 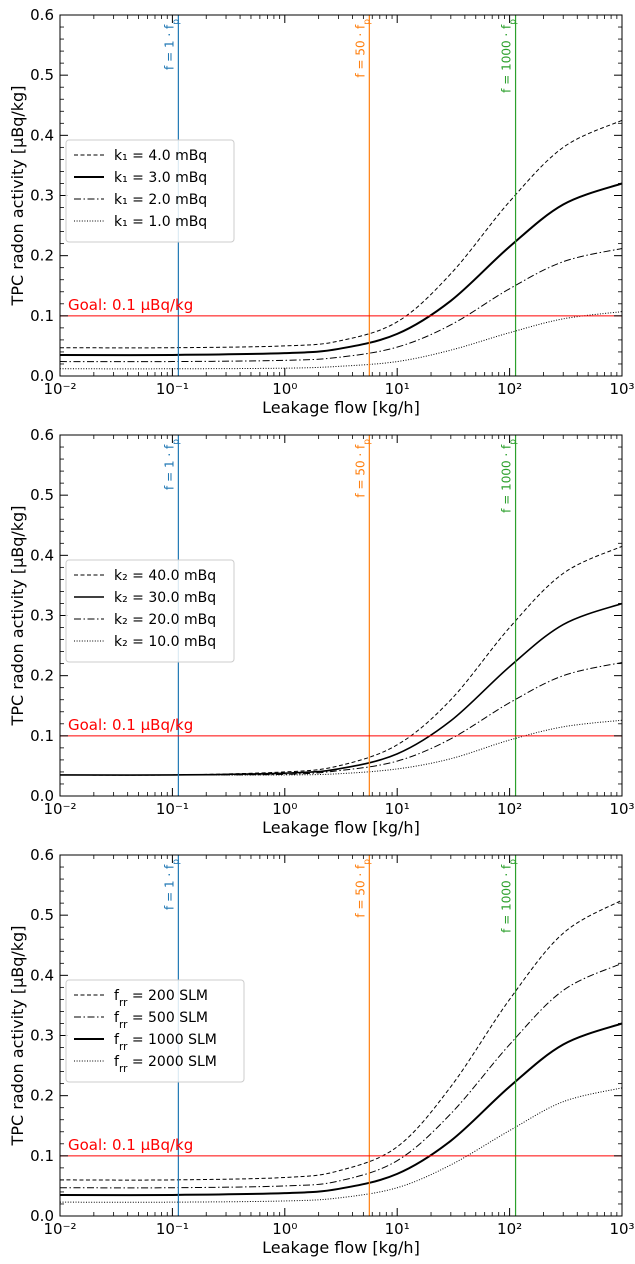 What do you see at coordinates (165, 598) in the screenshot?
I see `legend-entry: k₂ = 30.0 mBq` at bounding box center [165, 598].